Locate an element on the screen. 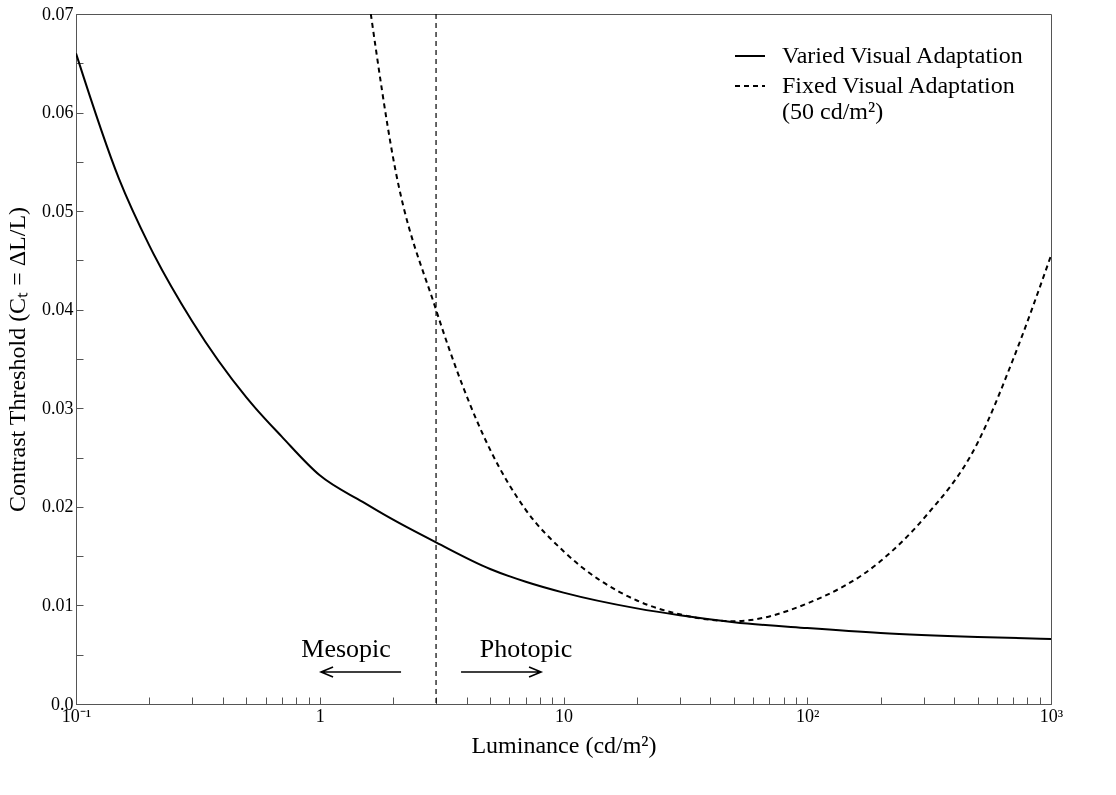 Image resolution: width=1116 pixels, height=795 pixels. x-tick-label: 10³ is located at coordinates (1051, 715).